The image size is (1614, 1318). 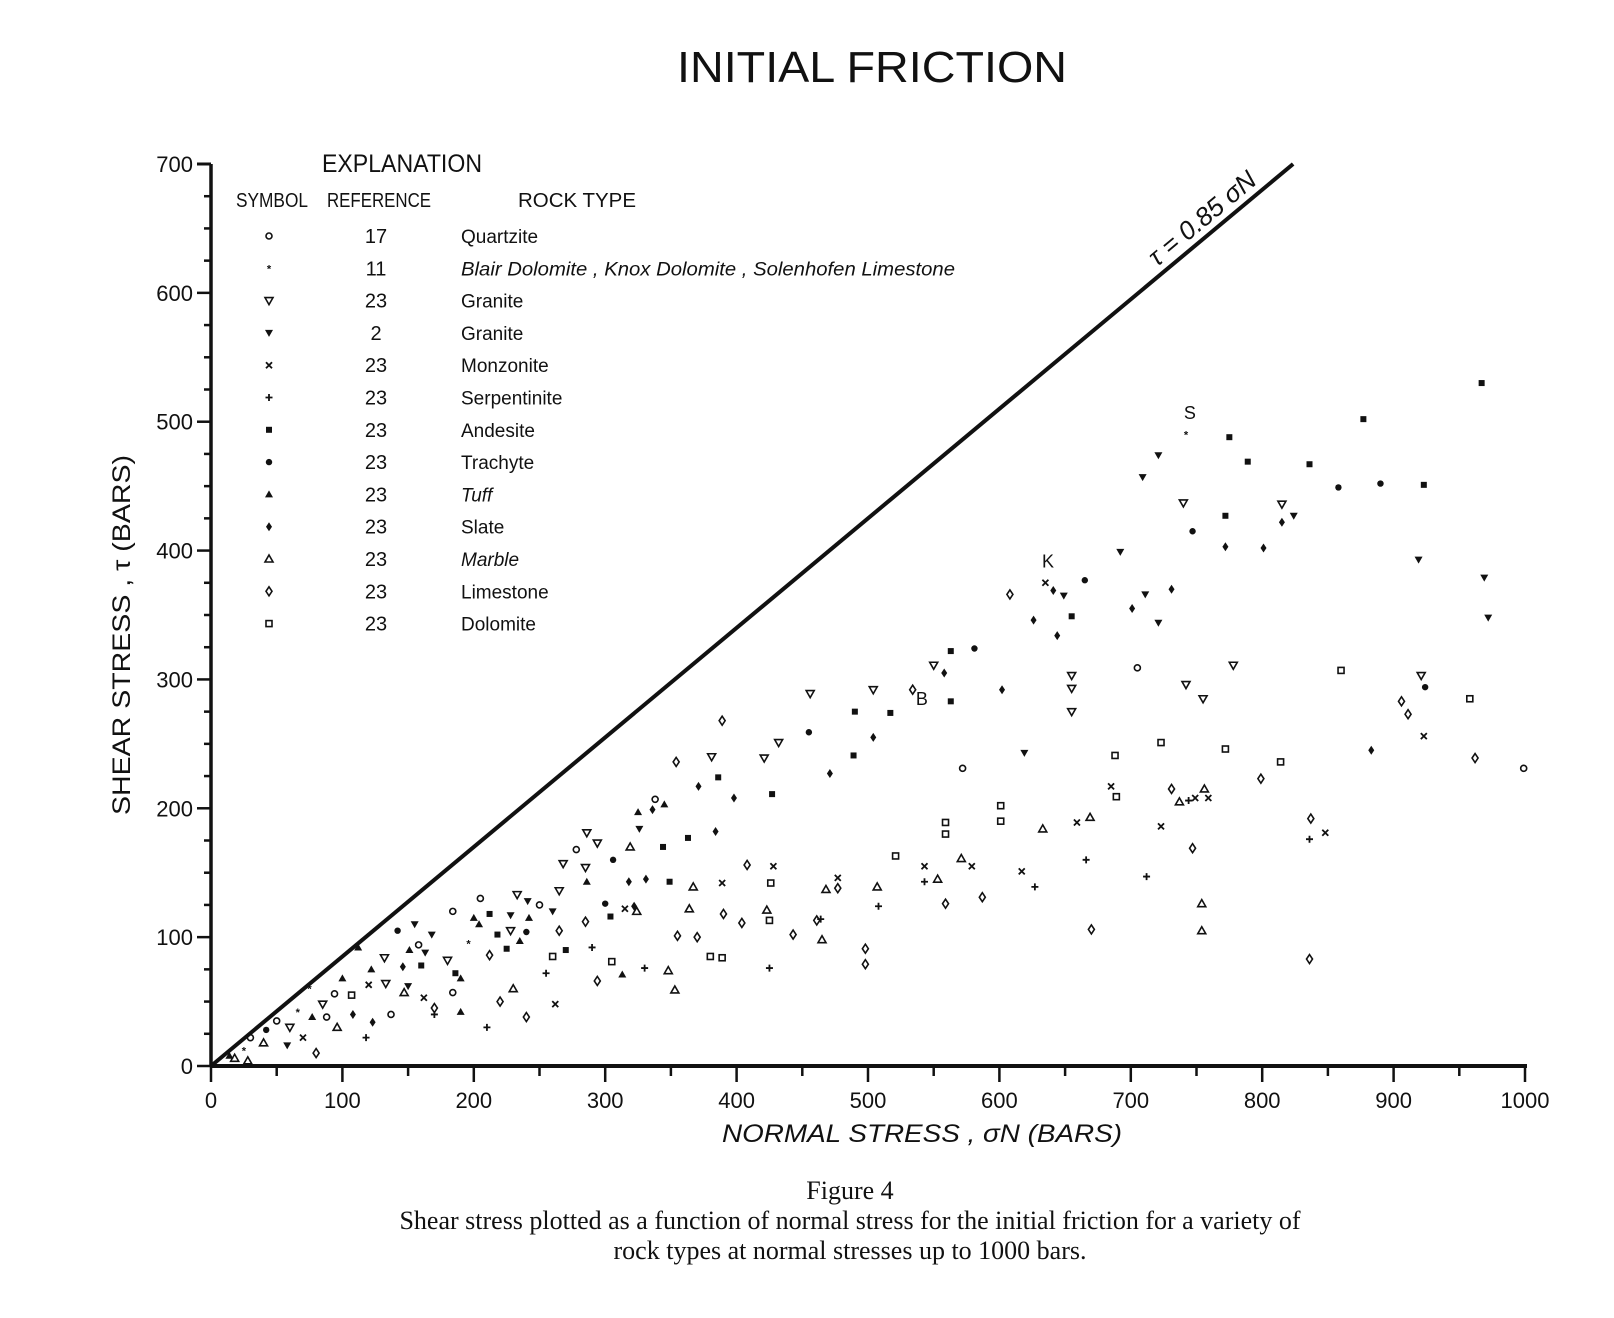 I want to click on x-tick-label: 0, so click(x=211, y=1100).